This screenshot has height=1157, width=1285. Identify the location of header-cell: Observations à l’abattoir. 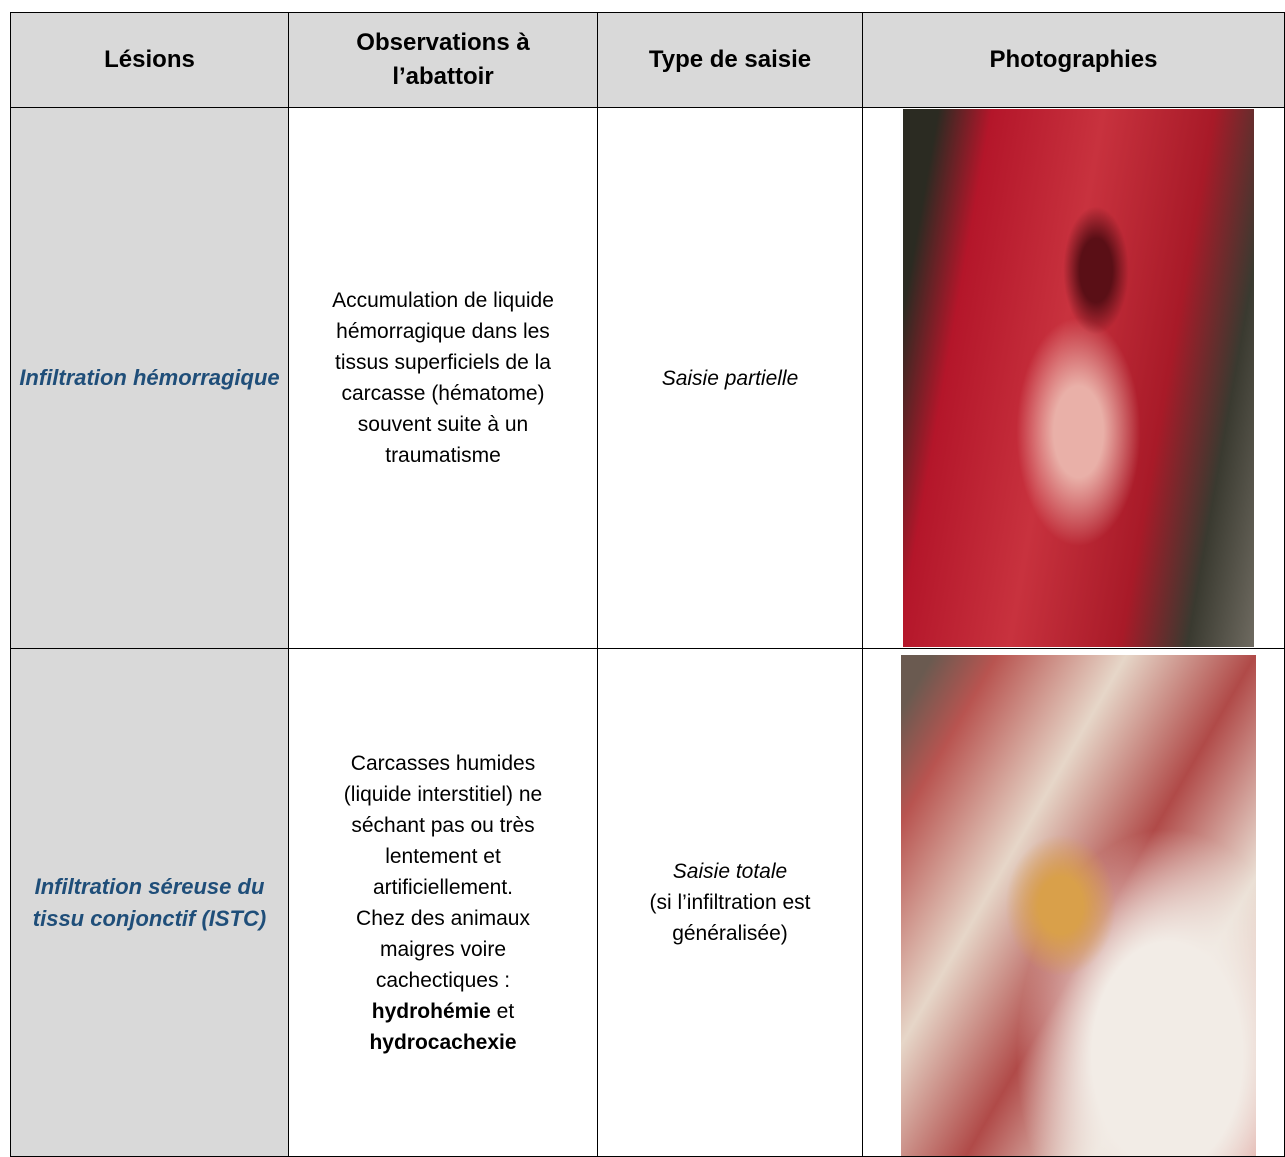
(443, 60).